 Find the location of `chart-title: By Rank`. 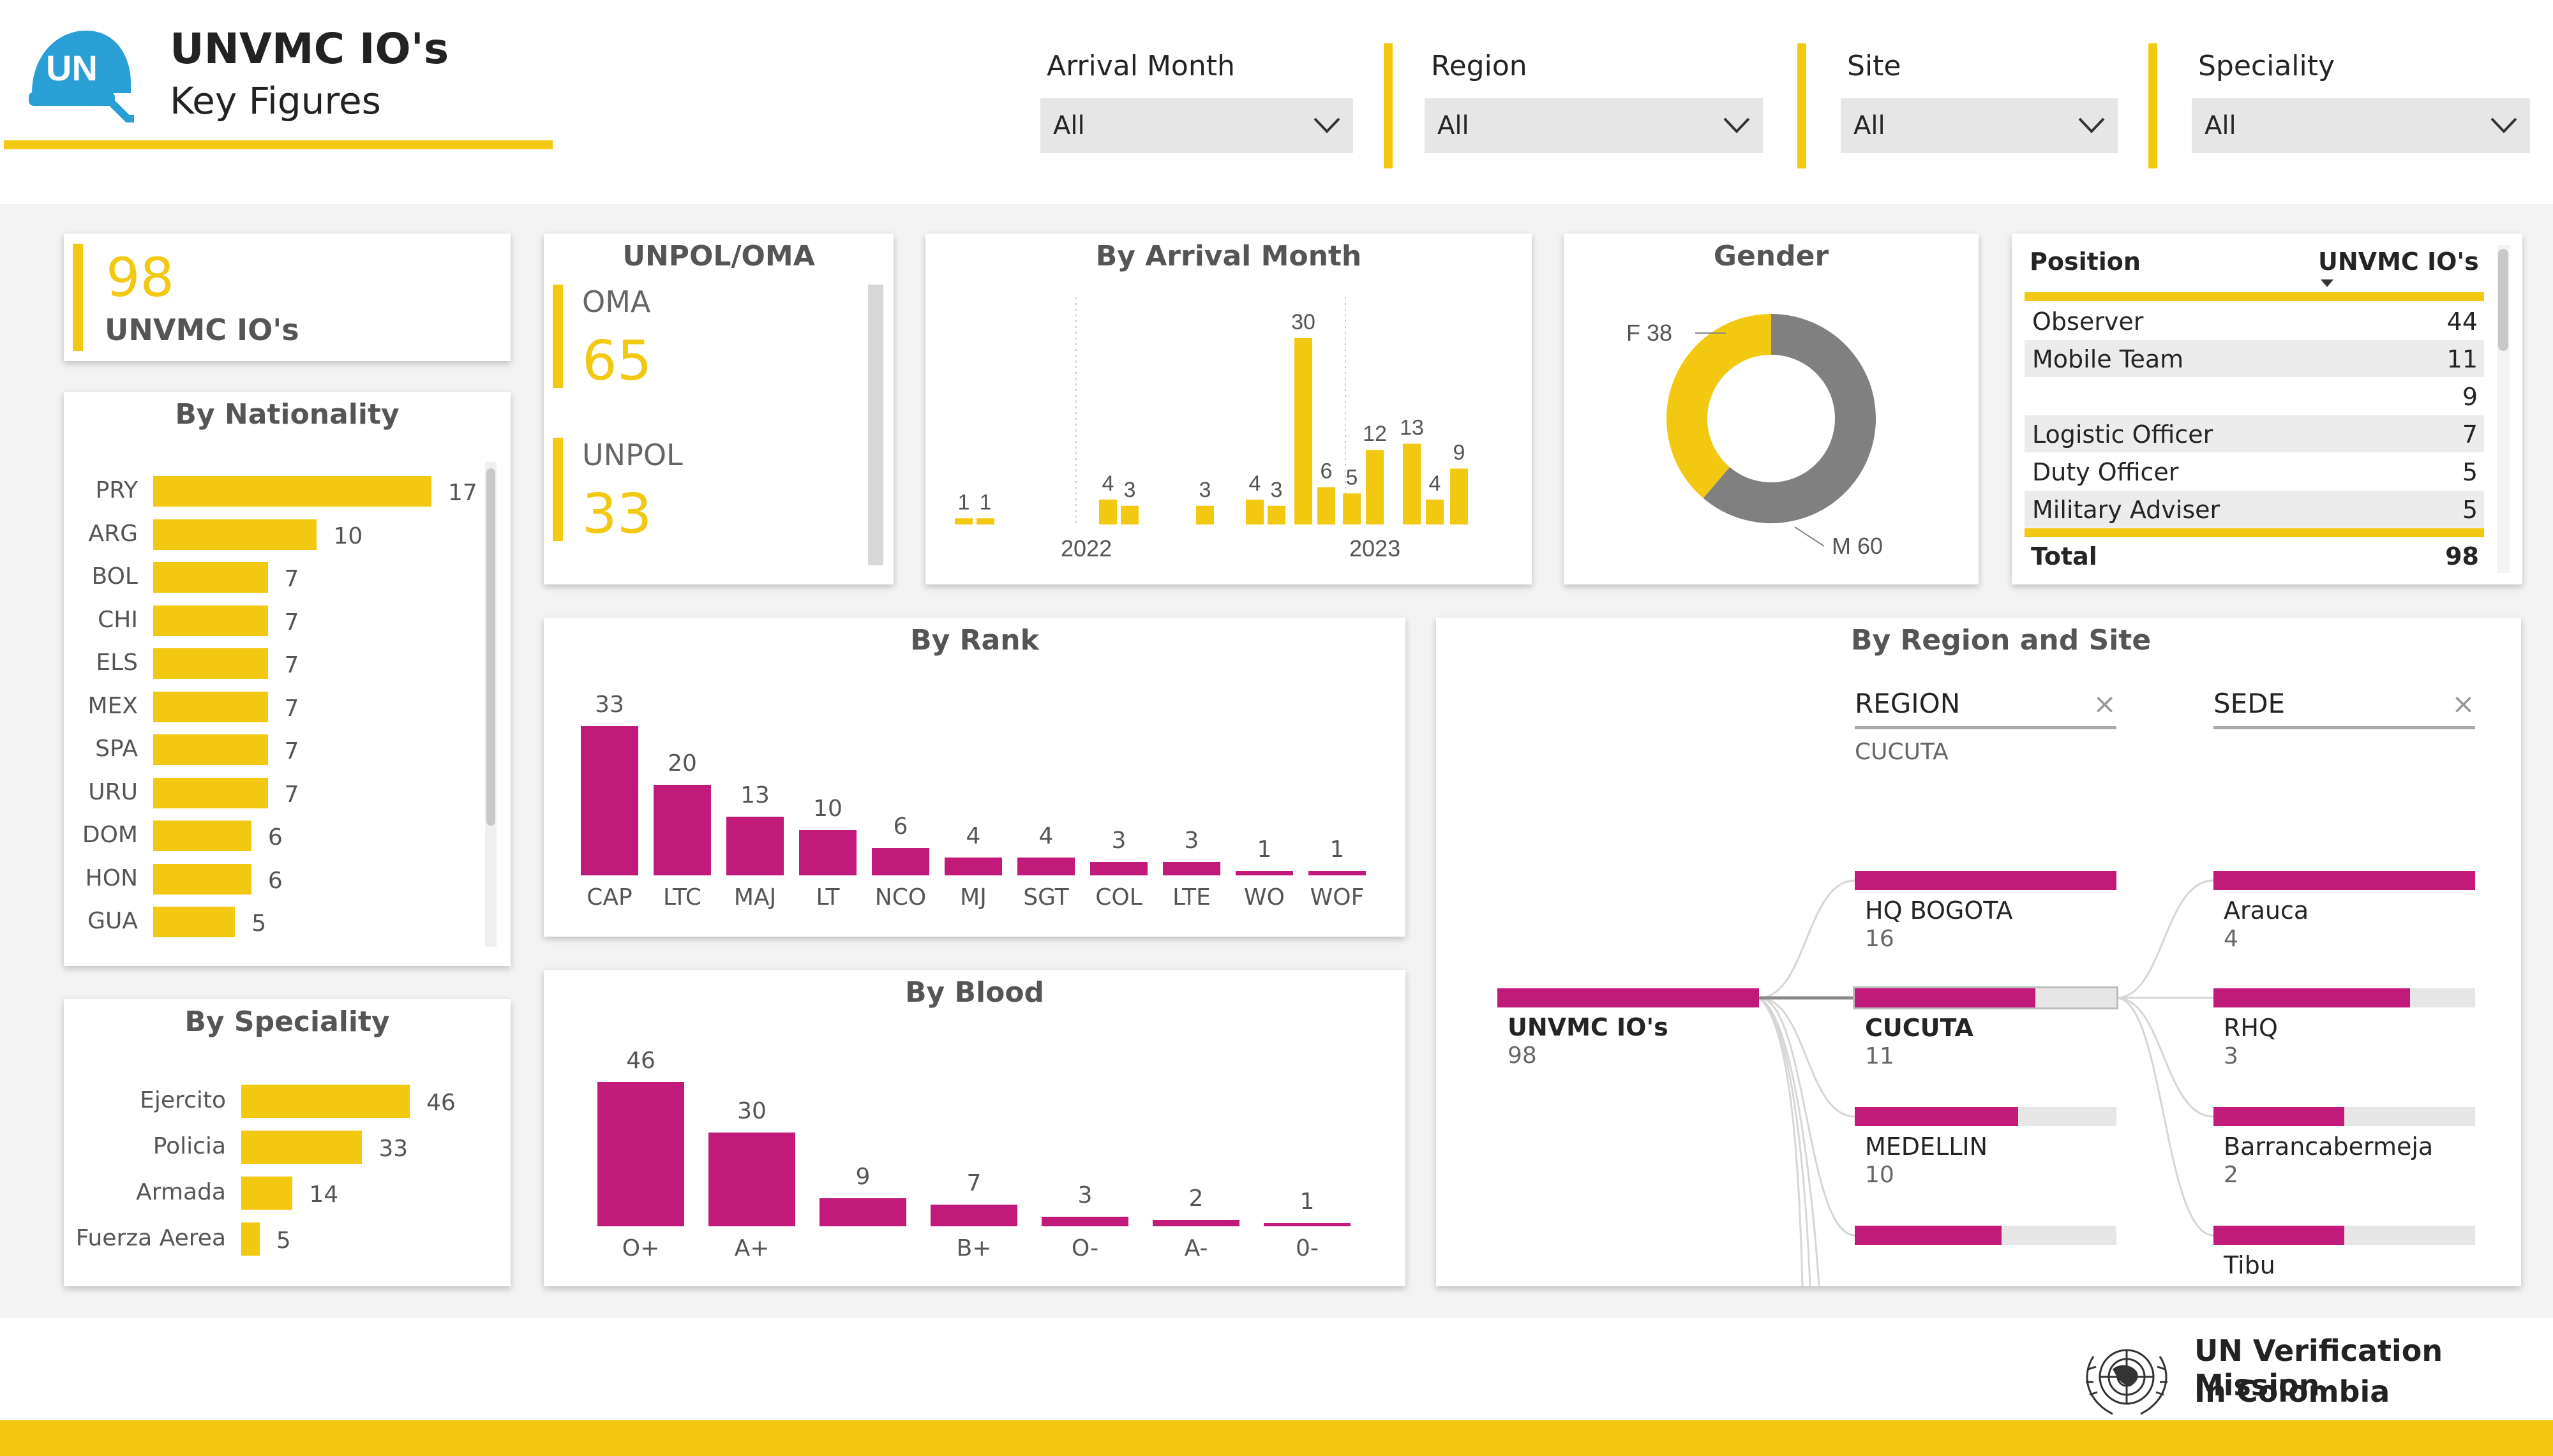

chart-title: By Rank is located at coordinates (974, 640).